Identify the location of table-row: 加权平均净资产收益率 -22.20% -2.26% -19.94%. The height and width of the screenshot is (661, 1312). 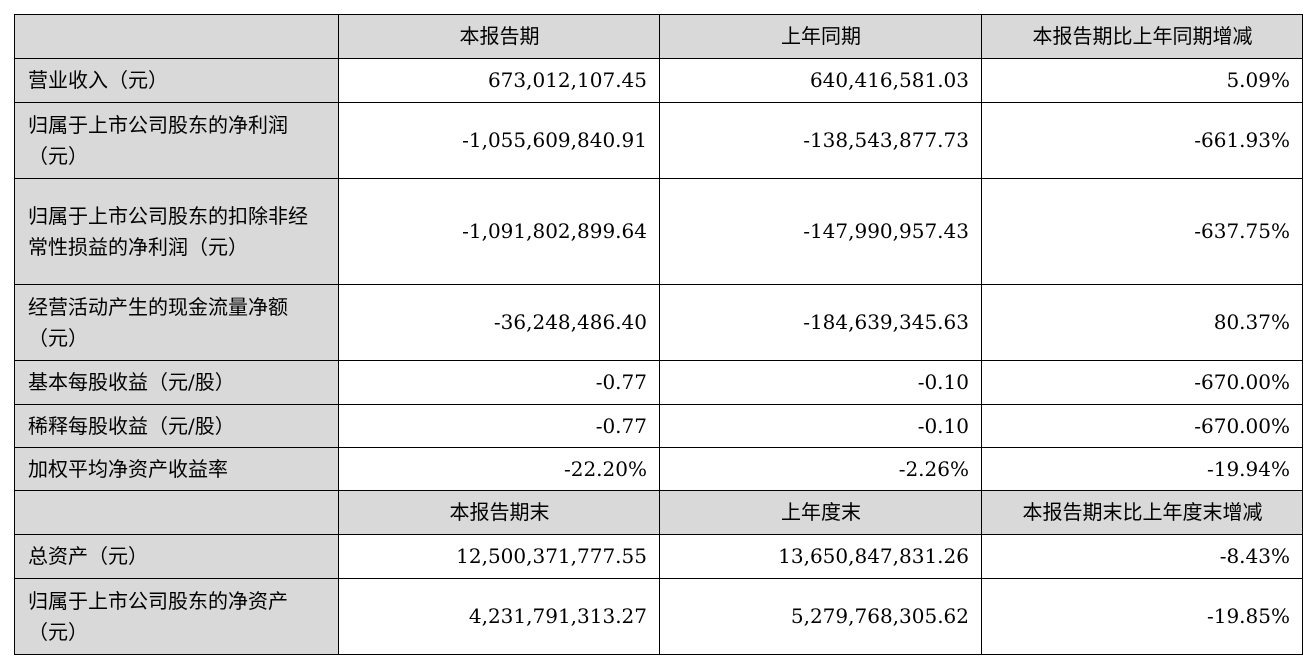
(658, 469).